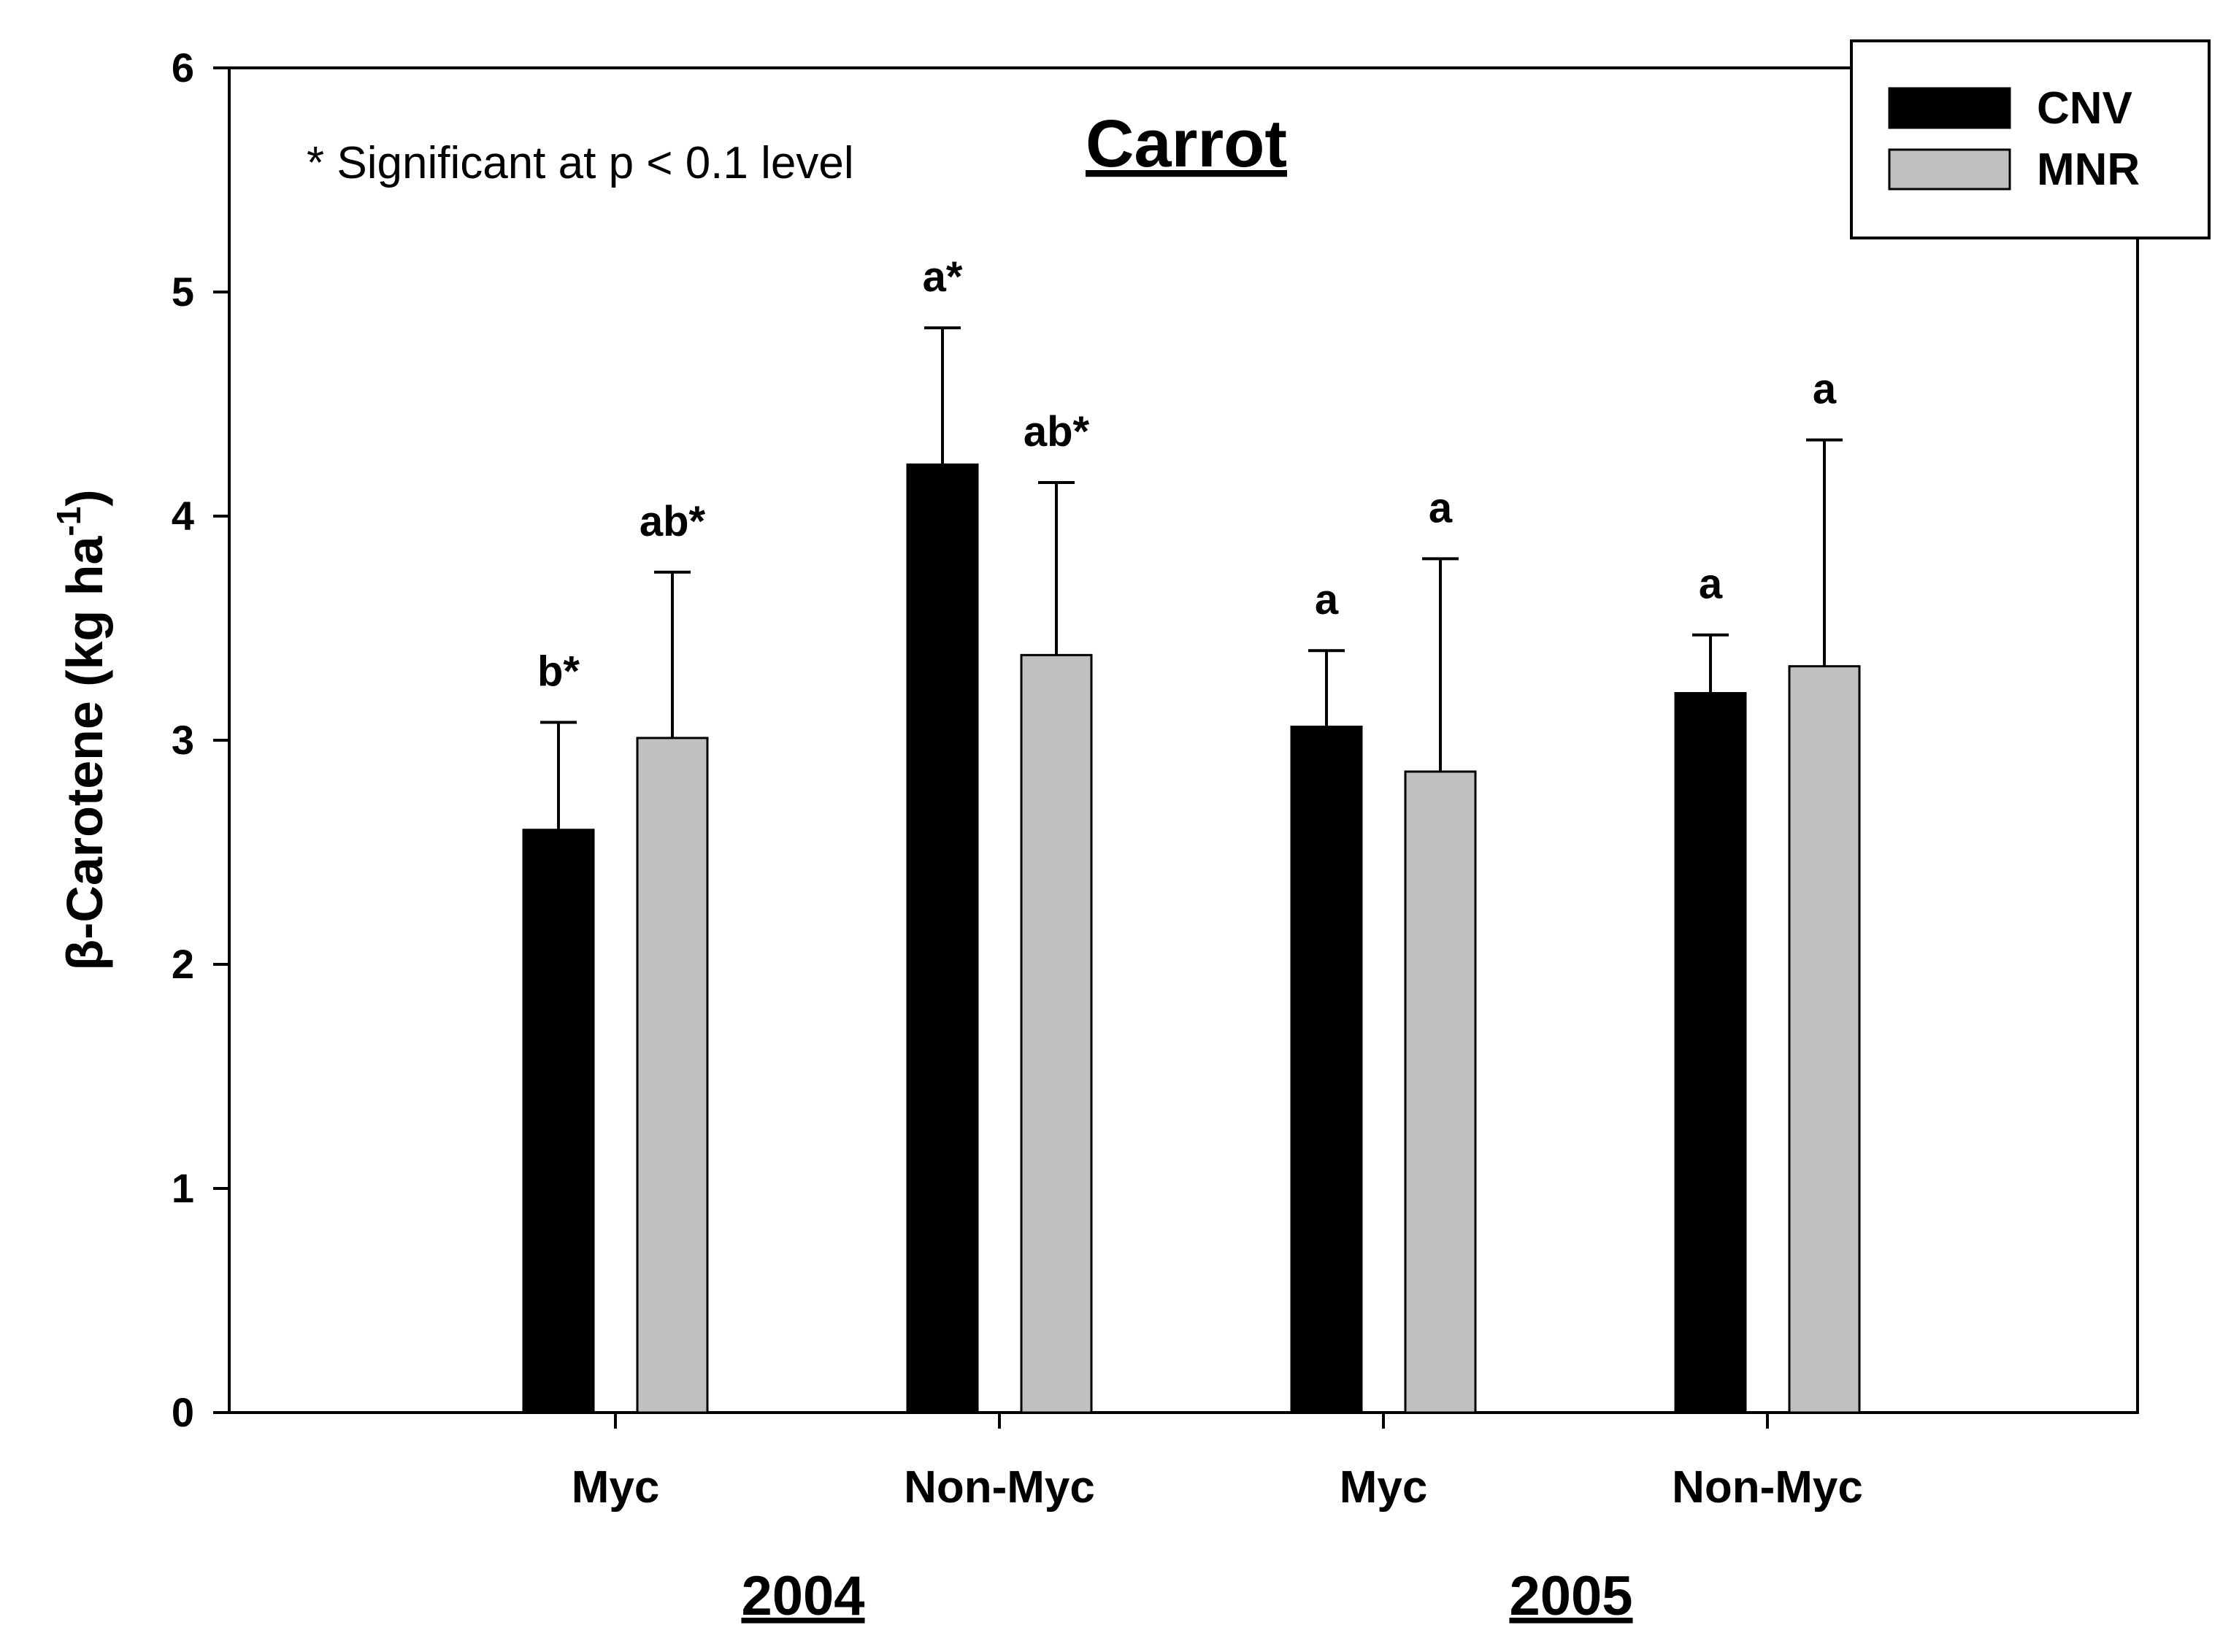 Image resolution: width=2231 pixels, height=1652 pixels. Describe the element at coordinates (183, 740) in the screenshot. I see `y-tick-label: 3` at that location.